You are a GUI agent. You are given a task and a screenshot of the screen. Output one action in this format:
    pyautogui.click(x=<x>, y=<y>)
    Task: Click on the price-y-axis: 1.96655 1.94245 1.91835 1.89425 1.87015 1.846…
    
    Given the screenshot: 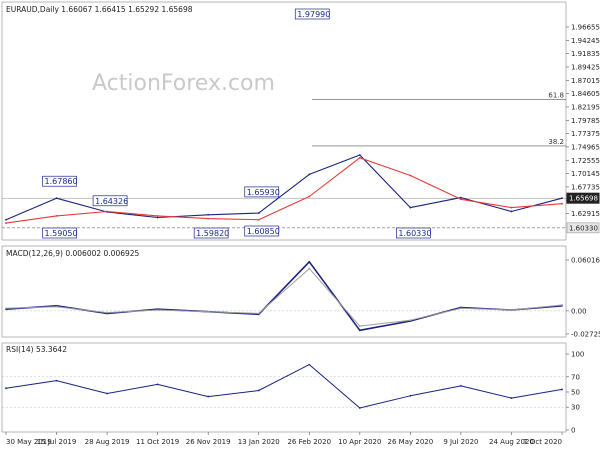 What is the action you would take?
    pyautogui.click(x=583, y=120)
    